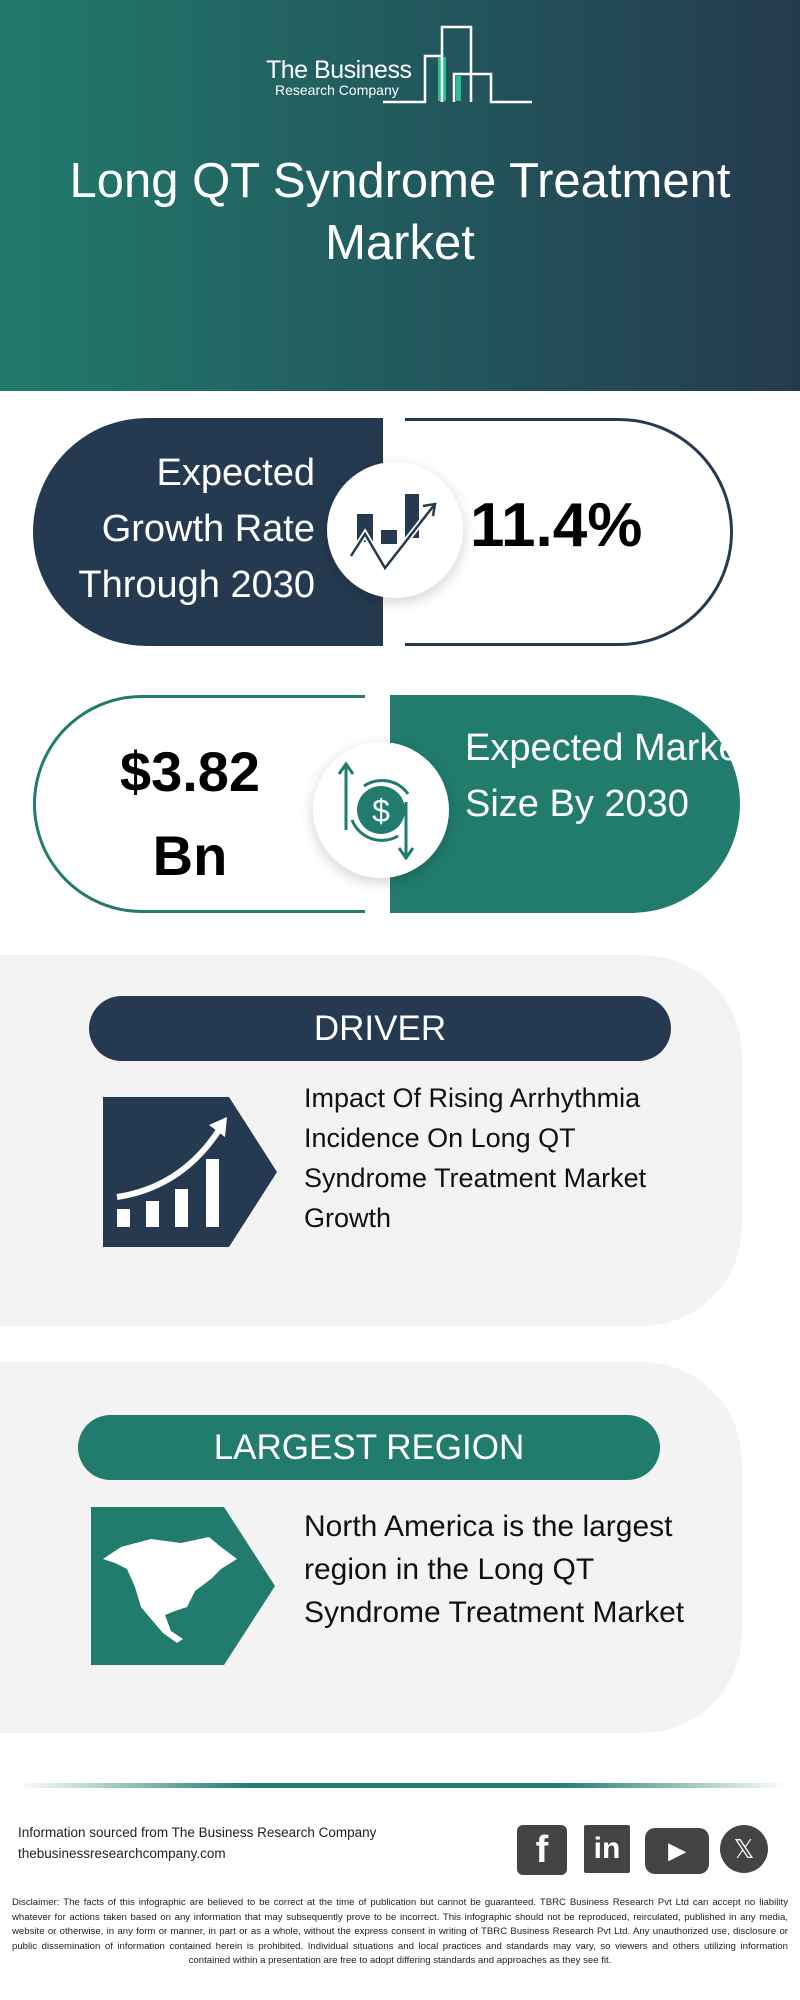  Describe the element at coordinates (196, 529) in the screenshot. I see `growth-label: Expected Growth Rate Through 2030` at that location.